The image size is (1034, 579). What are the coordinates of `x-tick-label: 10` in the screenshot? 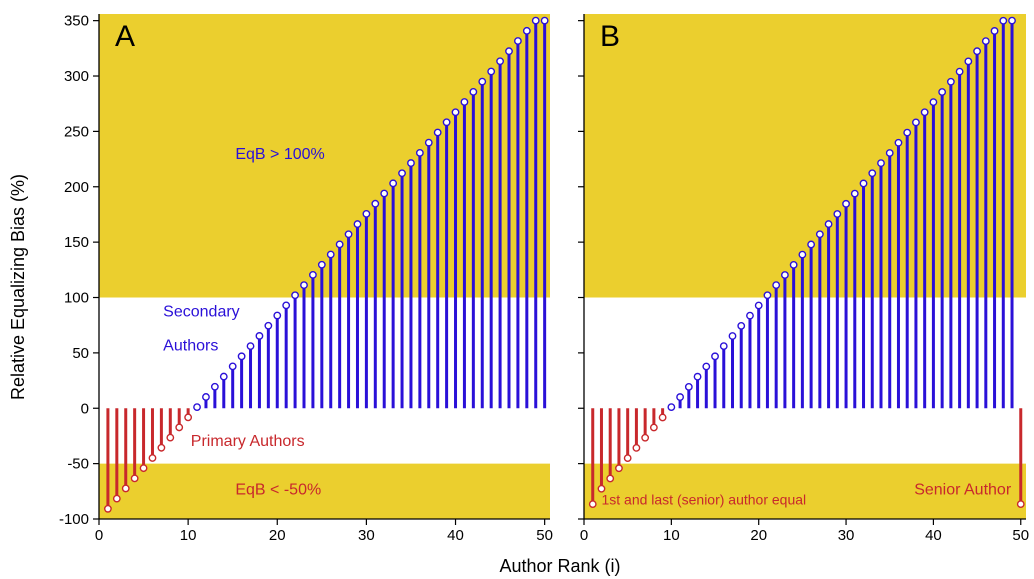 It's located at (188, 535).